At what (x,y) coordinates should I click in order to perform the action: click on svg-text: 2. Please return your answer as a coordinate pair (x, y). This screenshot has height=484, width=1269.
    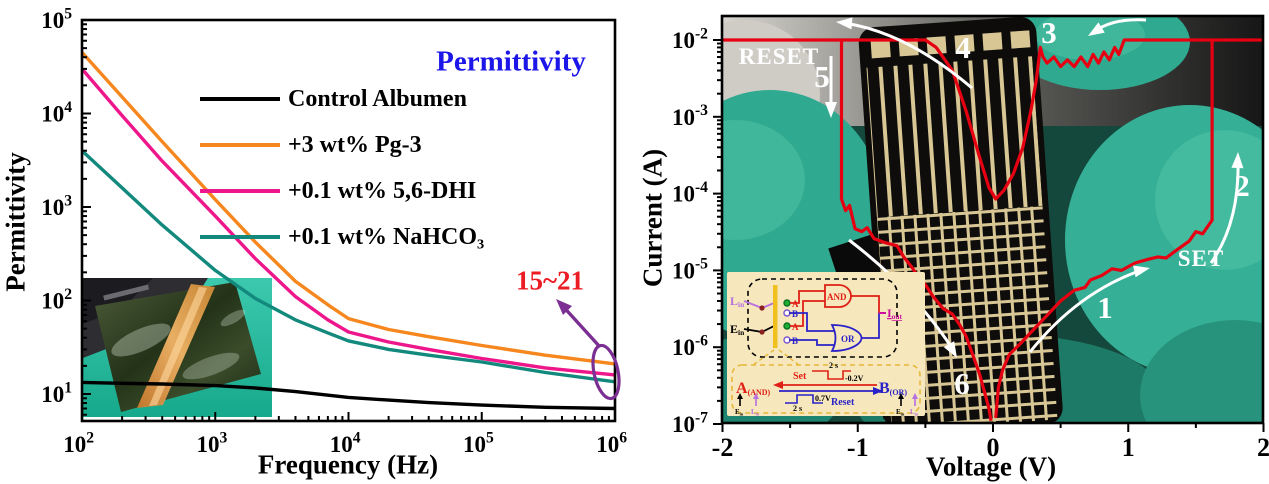
    Looking at the image, I should click on (1263, 447).